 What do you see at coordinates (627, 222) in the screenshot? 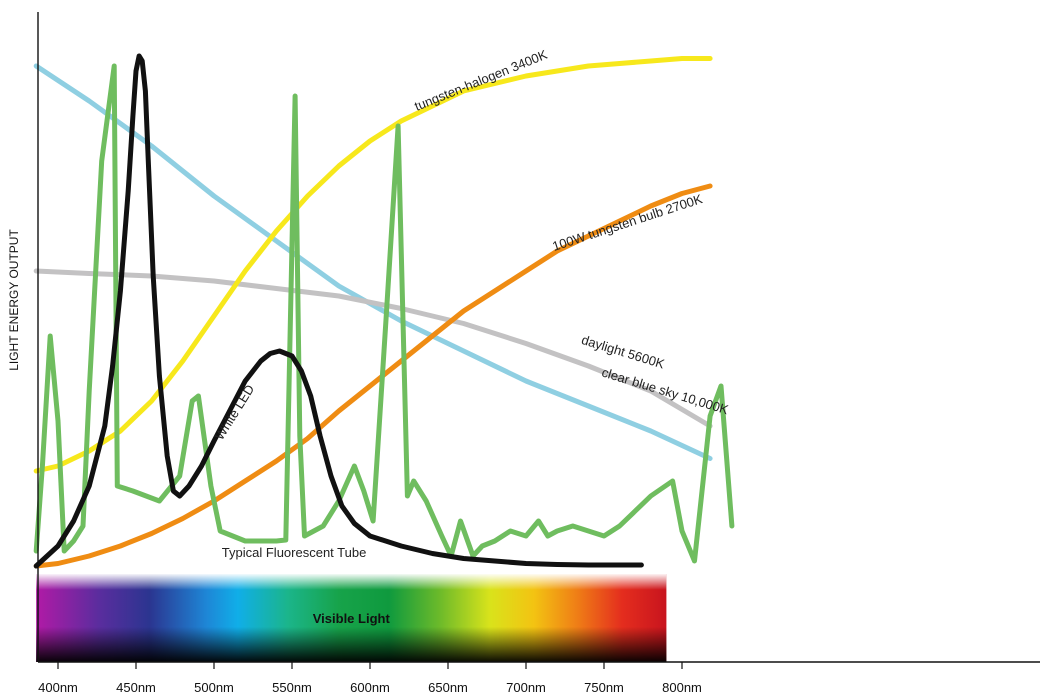
I see `series-label-100w-tungsten-bulb-2700k: 100W tungsten bulb 2700K` at bounding box center [627, 222].